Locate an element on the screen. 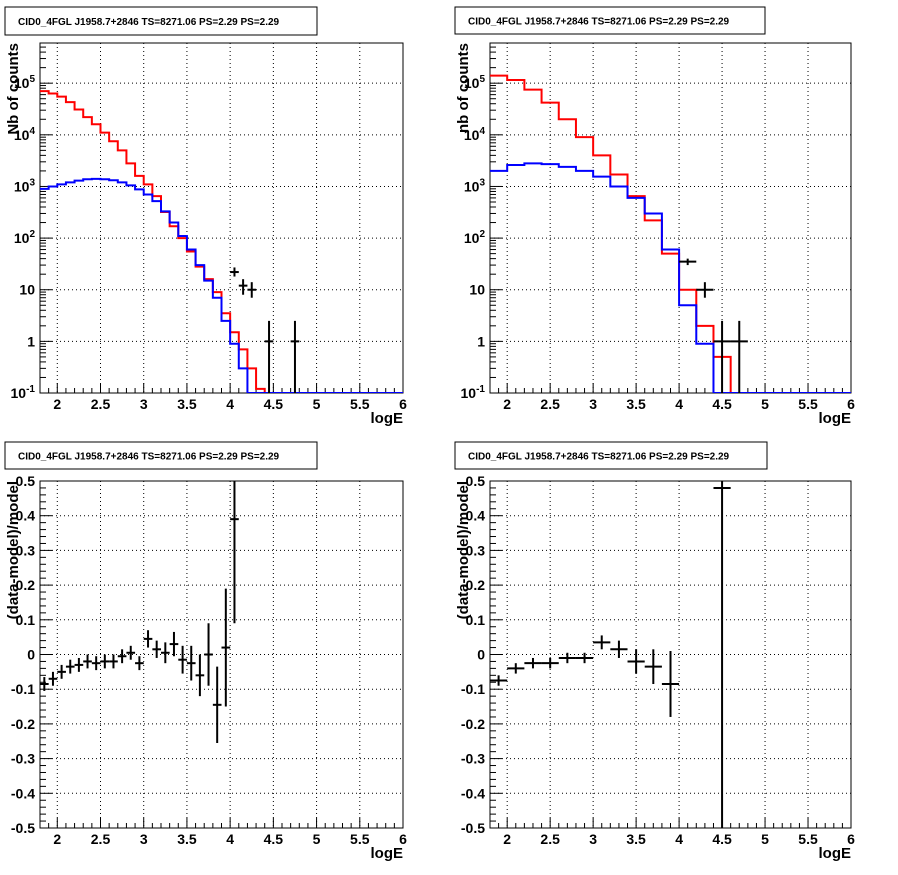 This screenshot has height=875, width=898. y-axis-label: nb of counts is located at coordinates (463, 88).